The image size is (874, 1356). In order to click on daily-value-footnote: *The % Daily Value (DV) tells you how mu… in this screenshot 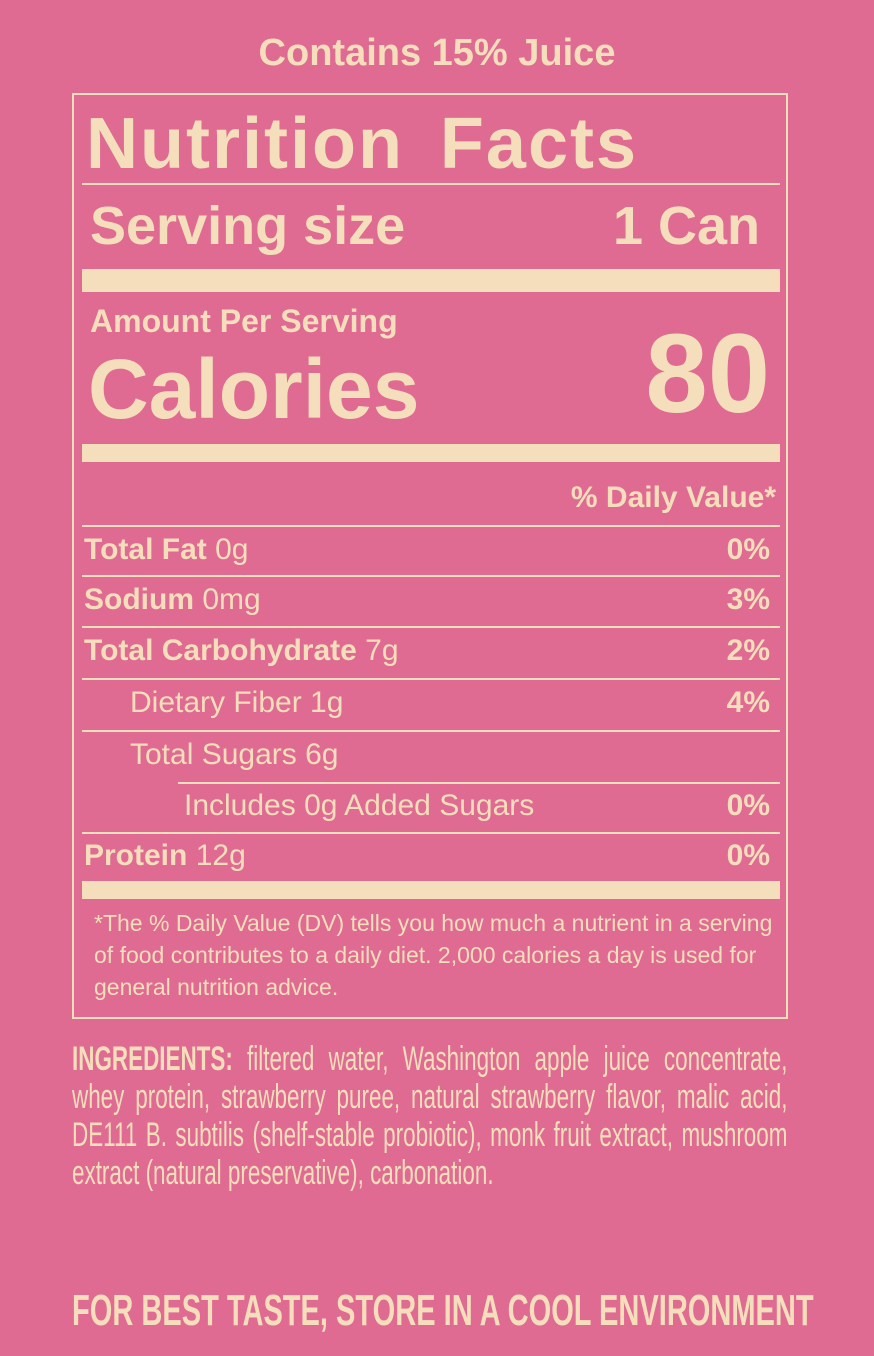, I will do `click(433, 955)`.